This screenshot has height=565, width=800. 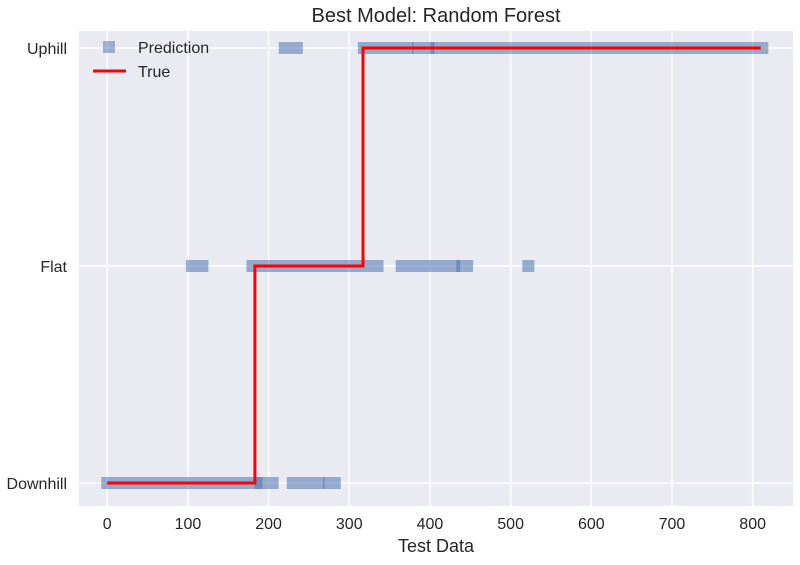 I want to click on x-tick-label: 600, so click(x=591, y=524).